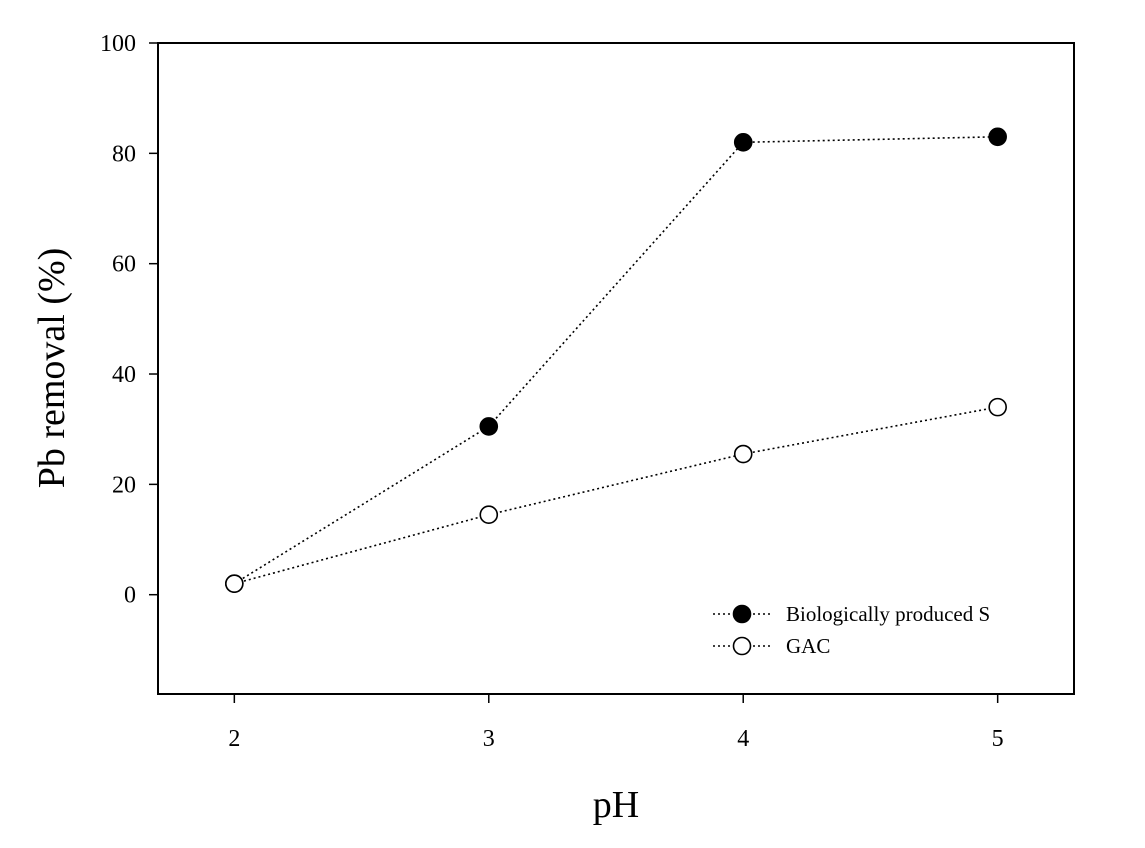 The width and height of the screenshot is (1145, 848). I want to click on legend-label-1: Biologically produced S, so click(888, 614).